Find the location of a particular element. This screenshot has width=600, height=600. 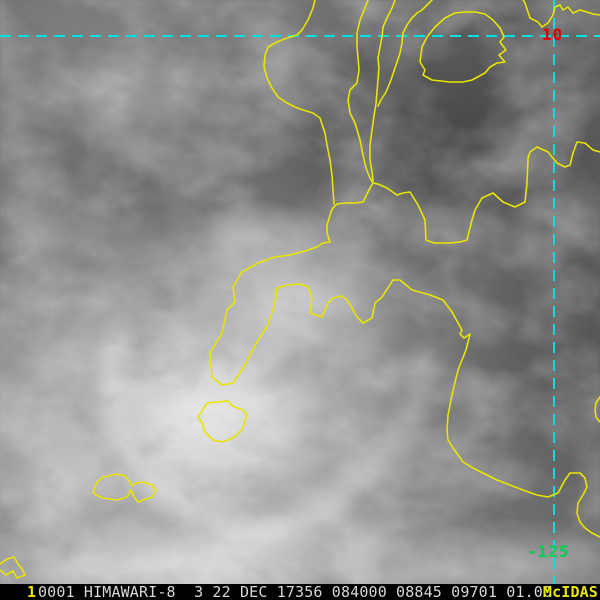

island-small is located at coordinates (222, 421).